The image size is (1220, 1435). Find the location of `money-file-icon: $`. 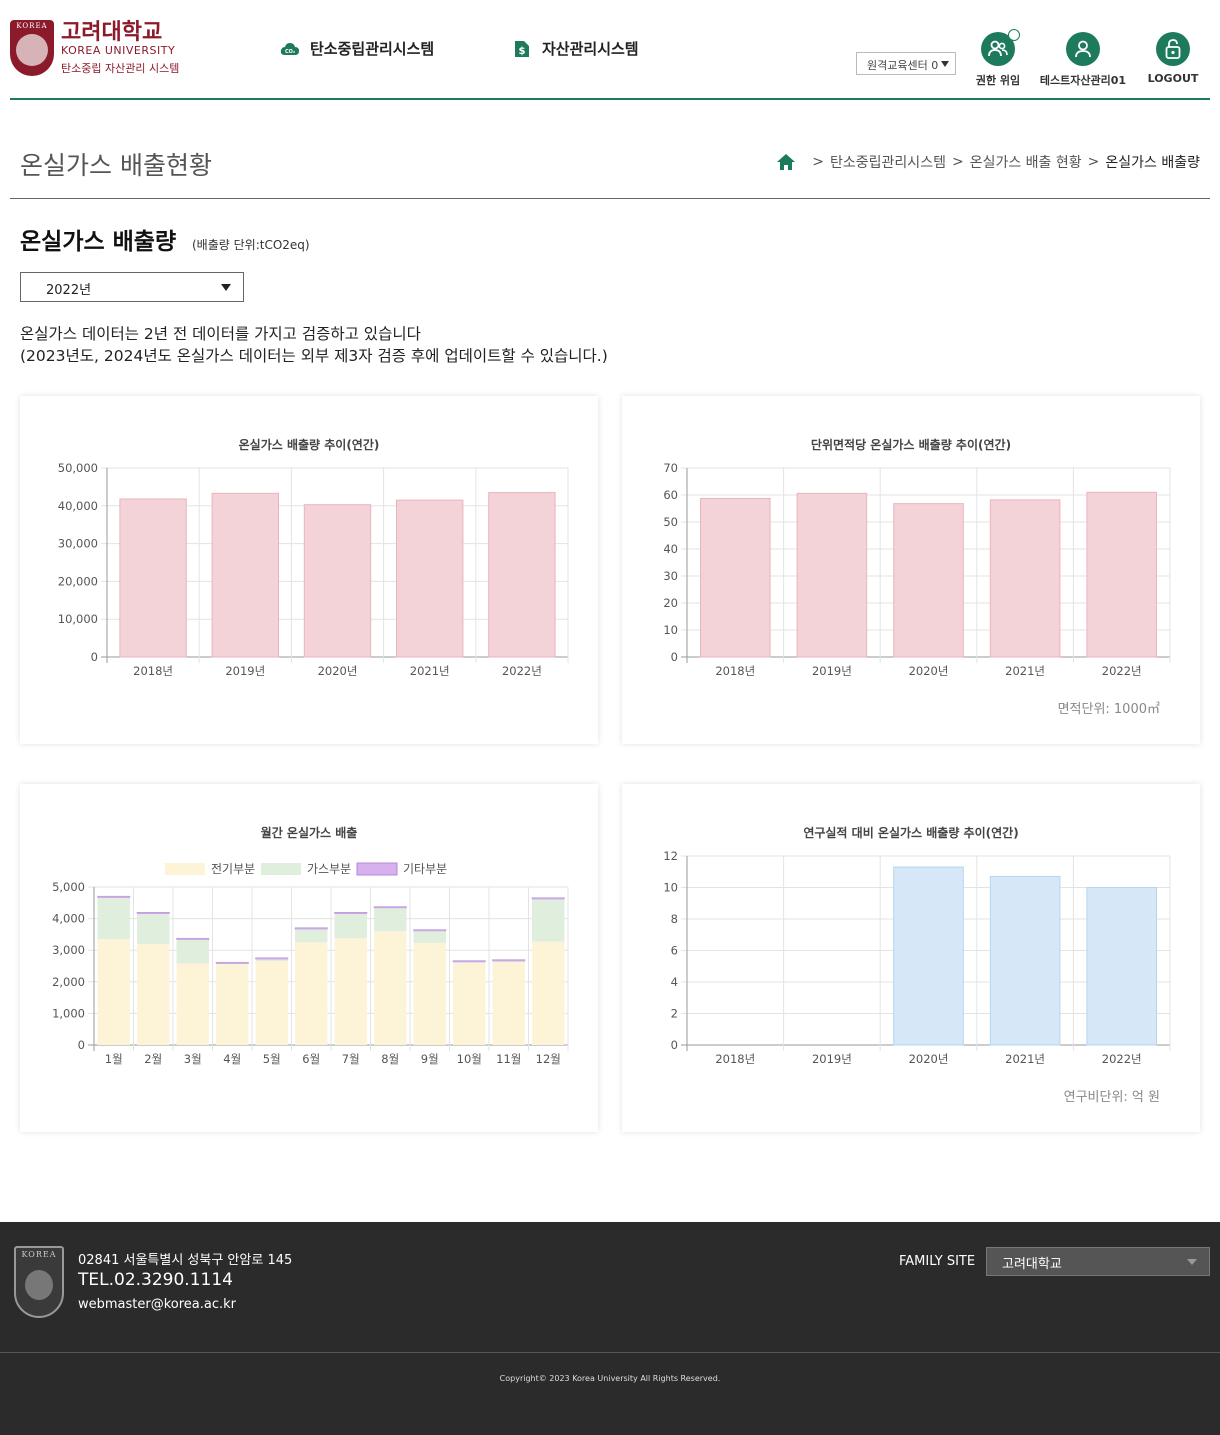

money-file-icon: $ is located at coordinates (522, 49).